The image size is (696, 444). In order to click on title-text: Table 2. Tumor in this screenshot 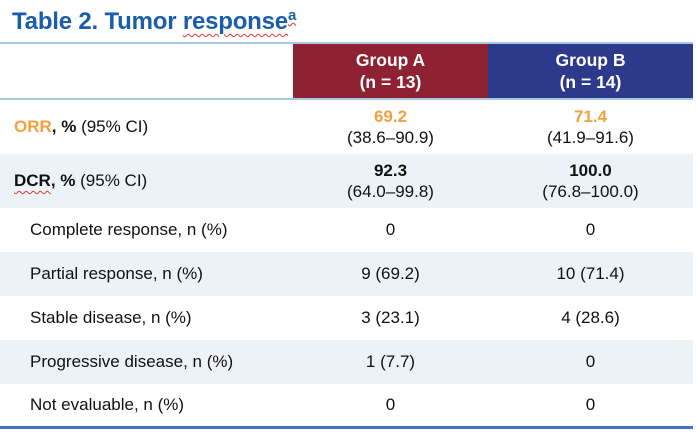, I will do `click(97, 21)`.